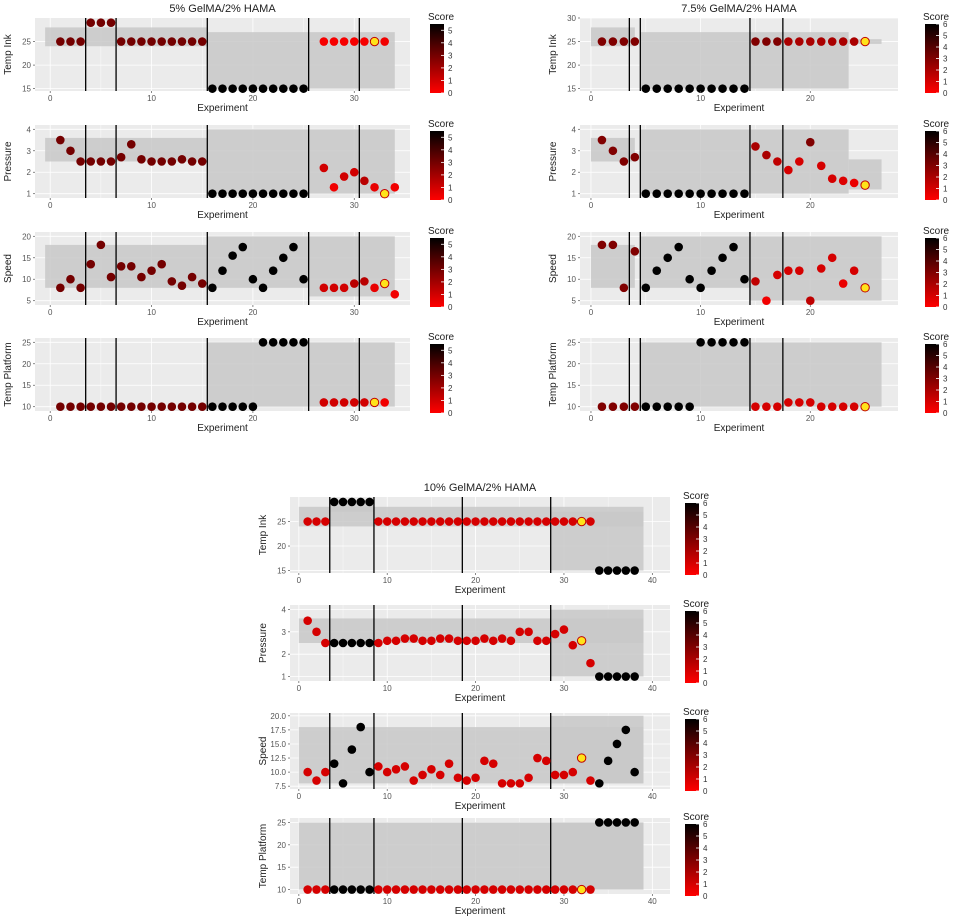  I want to click on y-tick-label: 7.5, so click(281, 786).